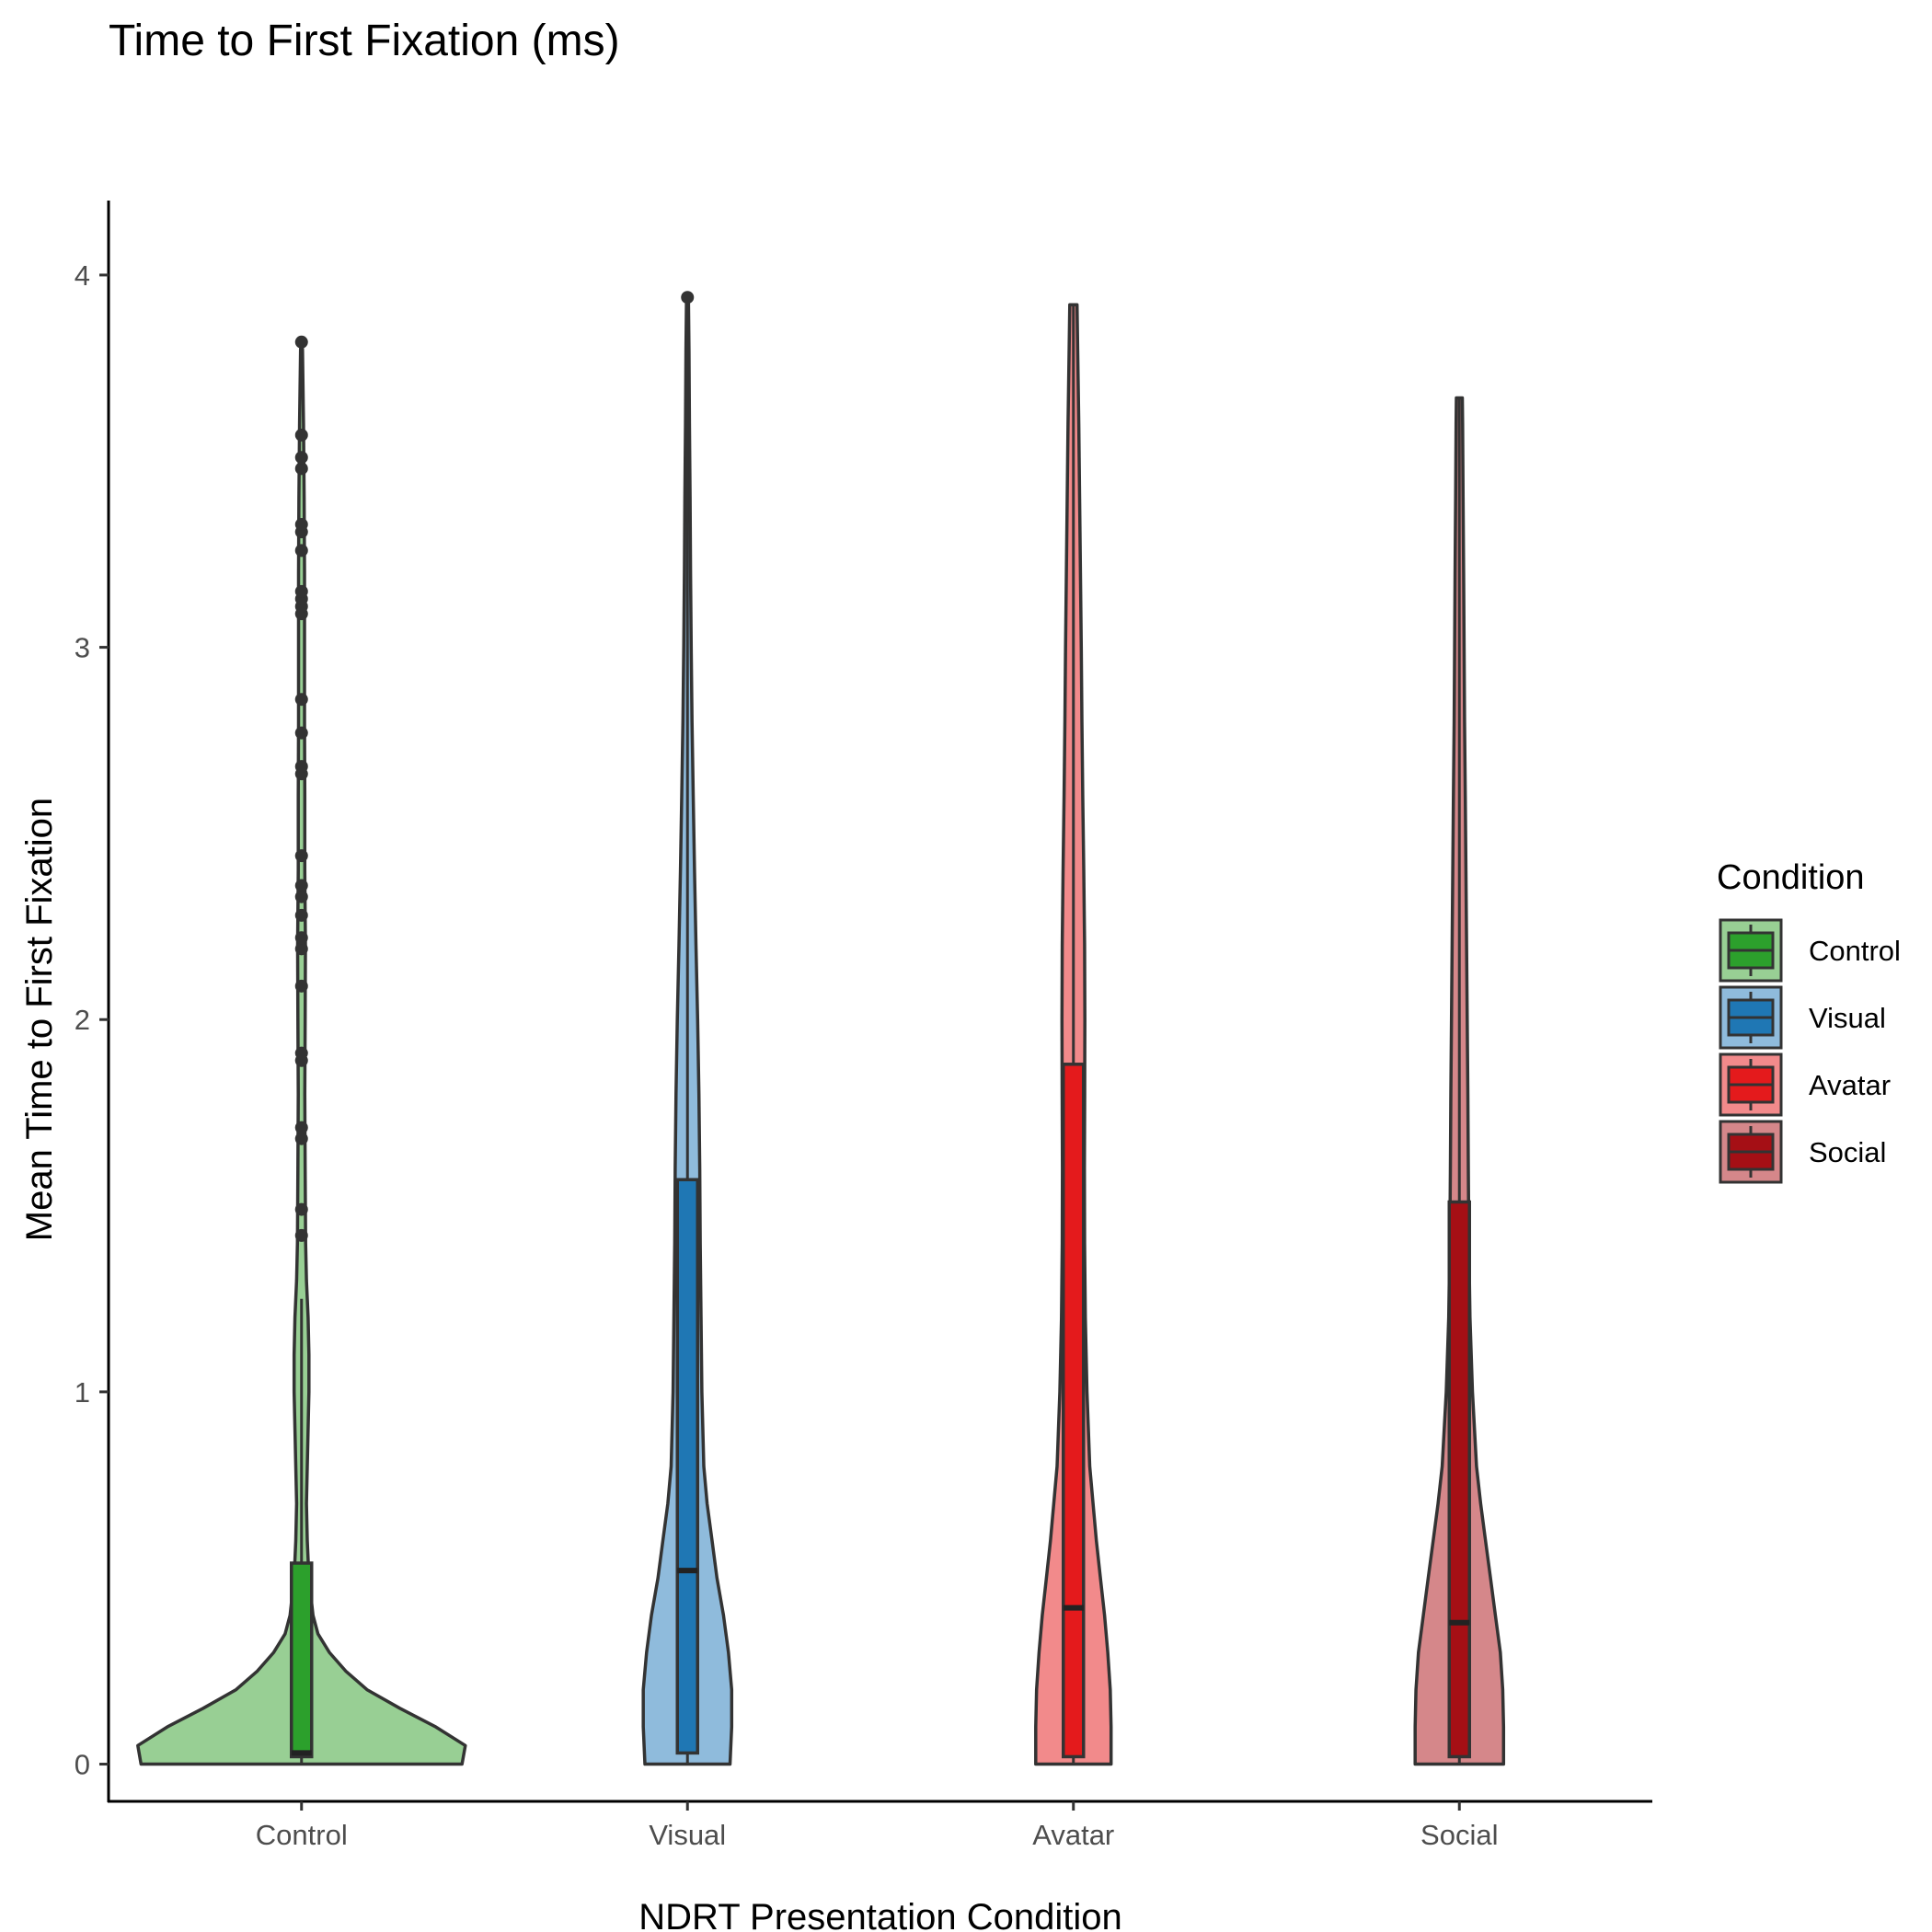 This screenshot has width=1932, height=1932. What do you see at coordinates (39, 1020) in the screenshot?
I see `y-axis-title: Mean Time to First Fixation` at bounding box center [39, 1020].